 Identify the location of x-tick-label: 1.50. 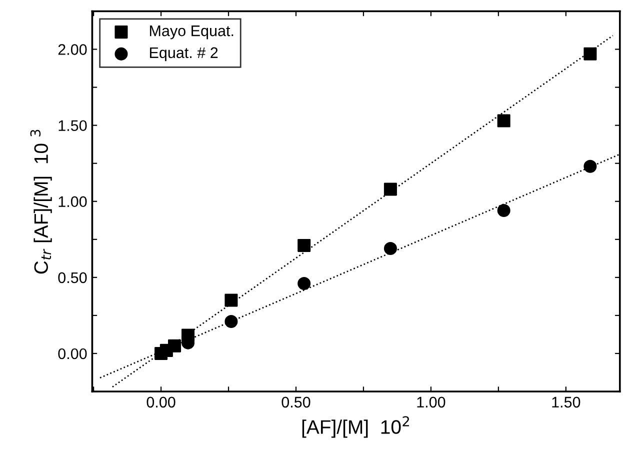
(566, 402).